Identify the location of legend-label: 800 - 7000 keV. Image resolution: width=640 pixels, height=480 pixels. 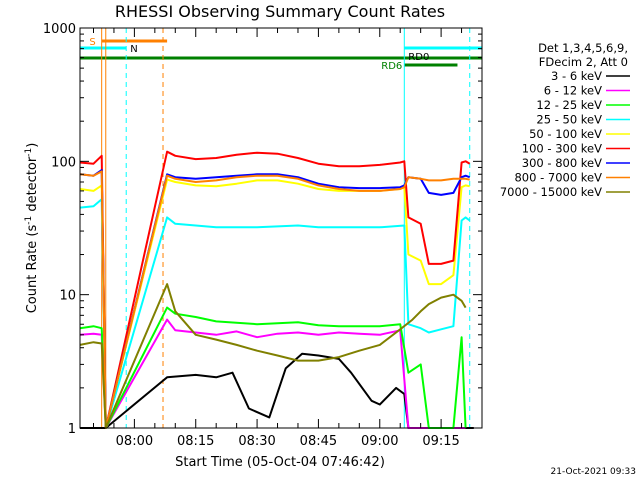
(558, 178).